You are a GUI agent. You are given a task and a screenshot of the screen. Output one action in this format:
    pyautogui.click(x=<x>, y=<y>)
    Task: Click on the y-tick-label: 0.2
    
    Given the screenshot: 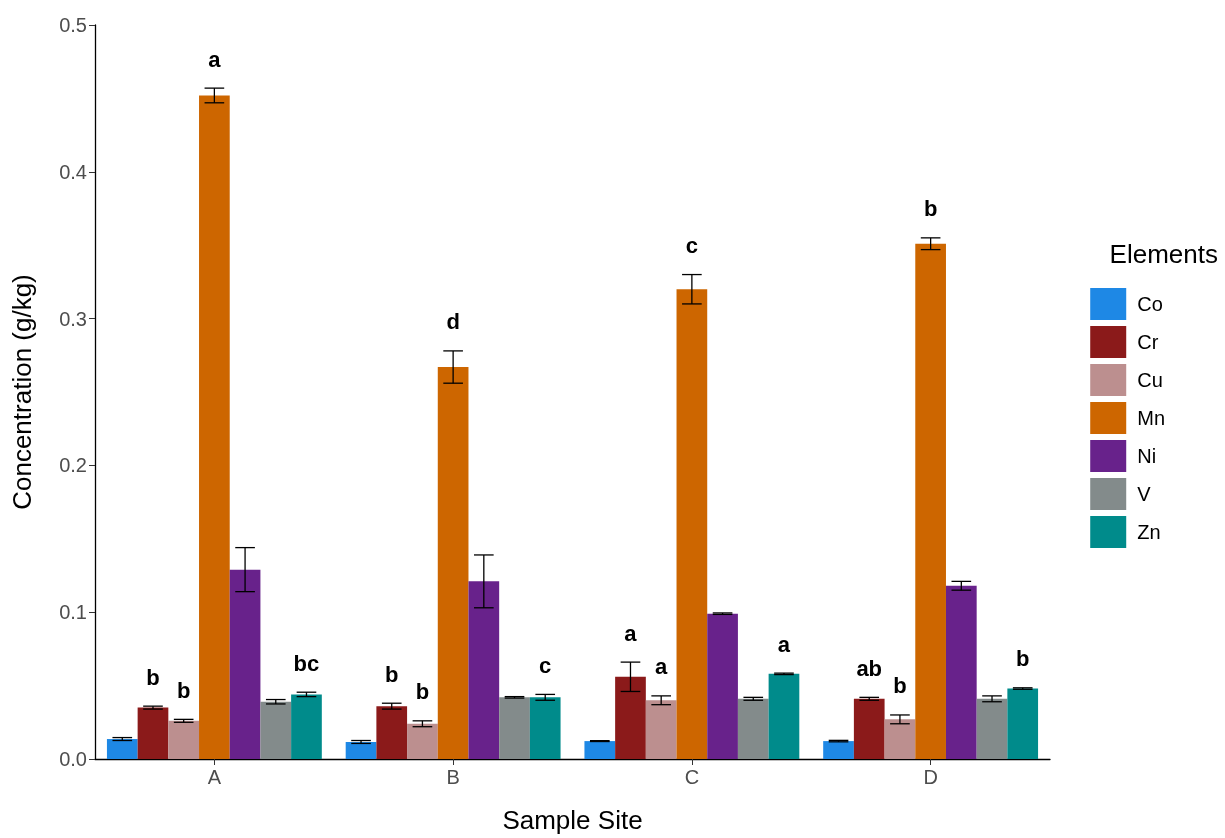 What is the action you would take?
    pyautogui.click(x=73, y=465)
    